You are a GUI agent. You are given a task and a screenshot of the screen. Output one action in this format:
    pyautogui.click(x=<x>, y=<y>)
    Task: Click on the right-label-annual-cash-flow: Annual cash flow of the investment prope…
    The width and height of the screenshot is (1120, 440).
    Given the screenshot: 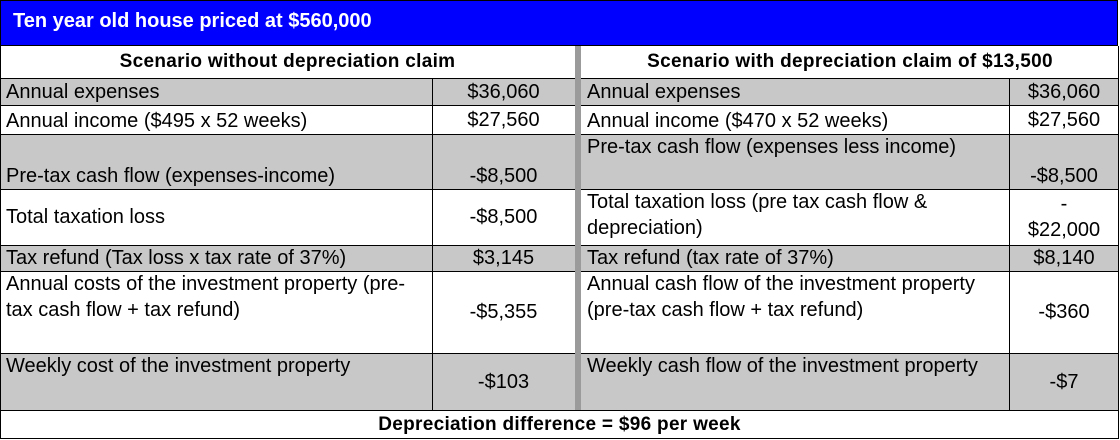 What is the action you would take?
    pyautogui.click(x=781, y=297)
    